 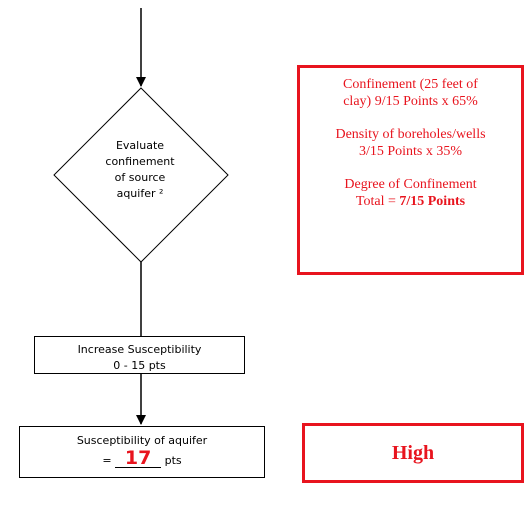 I want to click on decision-label: Evaluate confinement of source aquifer ², so click(x=140, y=170).